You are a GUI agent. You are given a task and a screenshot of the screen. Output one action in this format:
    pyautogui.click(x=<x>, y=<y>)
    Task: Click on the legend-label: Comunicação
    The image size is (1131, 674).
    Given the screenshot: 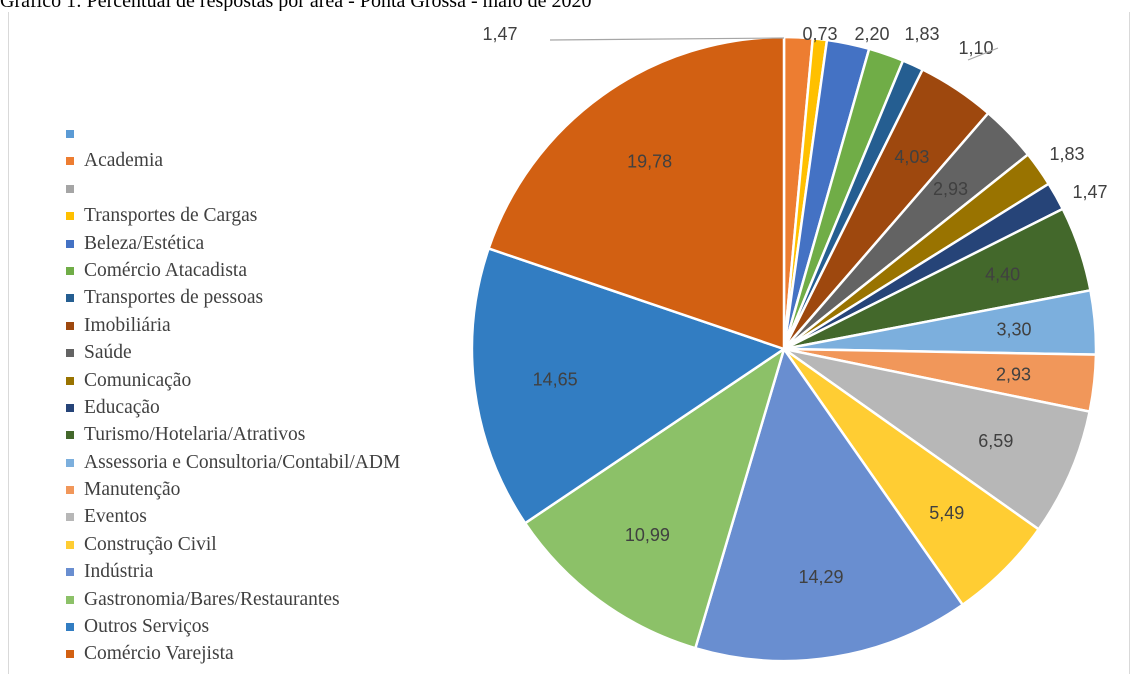 What is the action you would take?
    pyautogui.click(x=138, y=380)
    